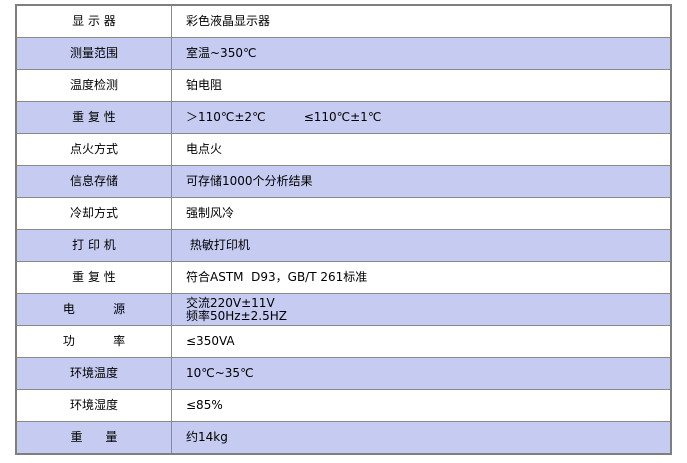 The width and height of the screenshot is (687, 463). Describe the element at coordinates (93, 53) in the screenshot. I see `spec-label: 测量范围` at that location.